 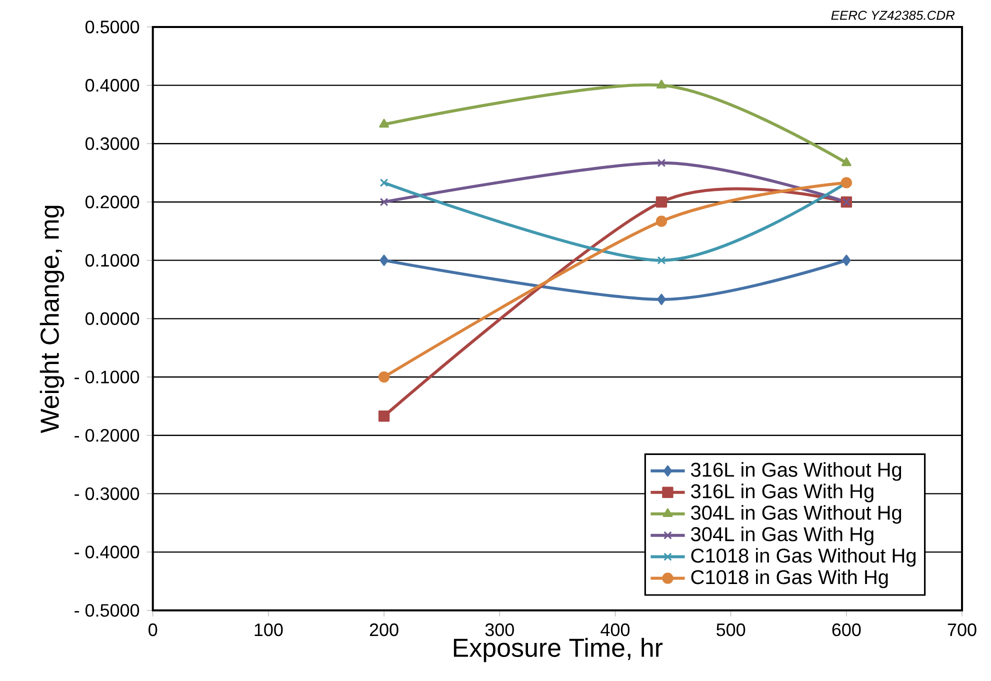 What do you see at coordinates (107, 435) in the screenshot?
I see `y-tick-label: - 0.2000` at bounding box center [107, 435].